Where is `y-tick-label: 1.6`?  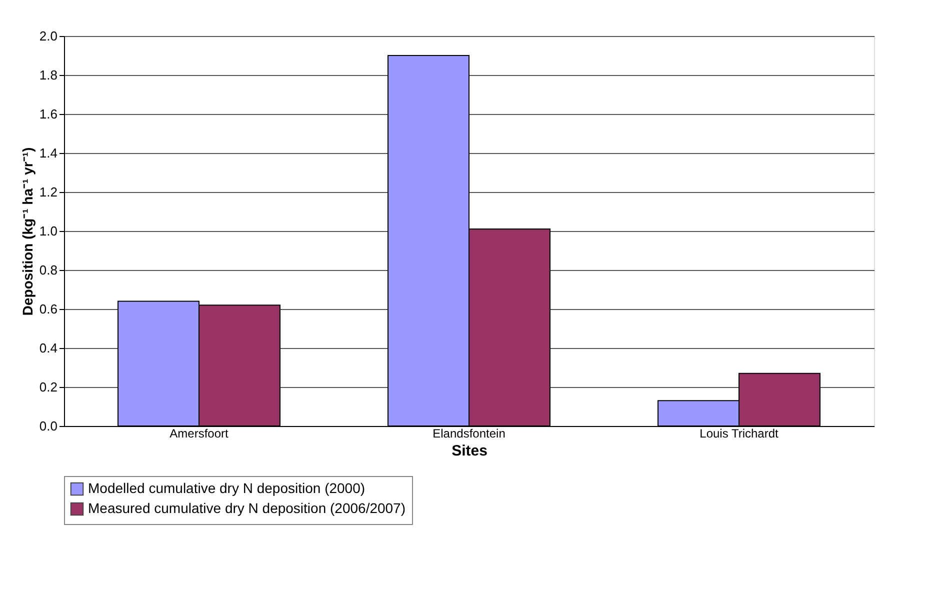 y-tick-label: 1.6 is located at coordinates (48, 114).